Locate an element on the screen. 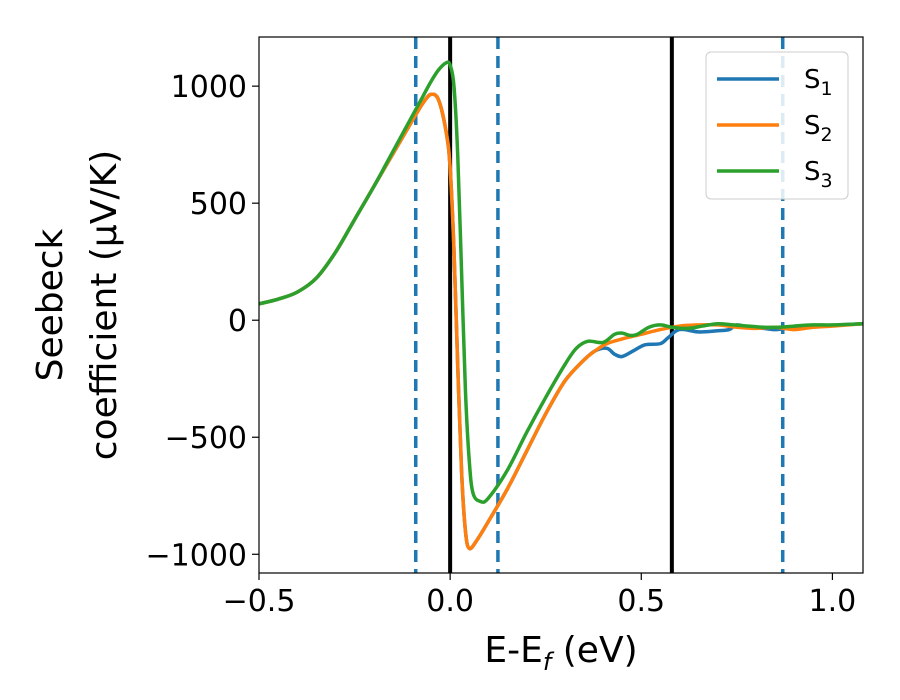  x-tick-label: 0.5 is located at coordinates (641, 601).